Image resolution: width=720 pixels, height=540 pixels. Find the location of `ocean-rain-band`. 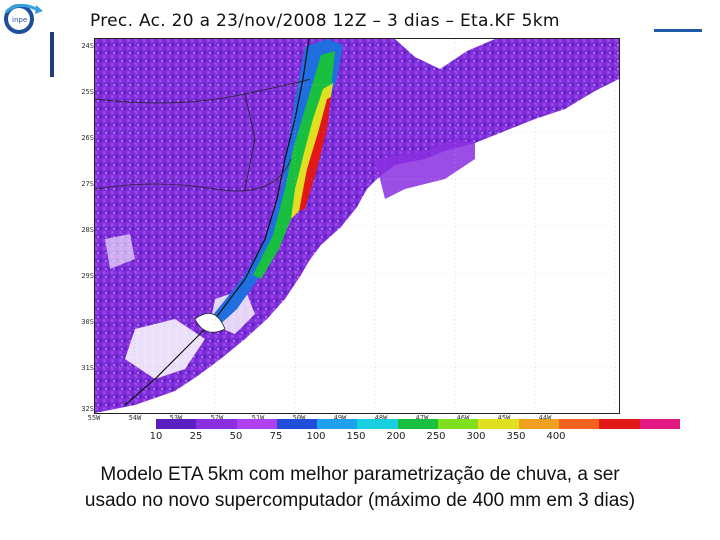

ocean-rain-band is located at coordinates (425, 169).